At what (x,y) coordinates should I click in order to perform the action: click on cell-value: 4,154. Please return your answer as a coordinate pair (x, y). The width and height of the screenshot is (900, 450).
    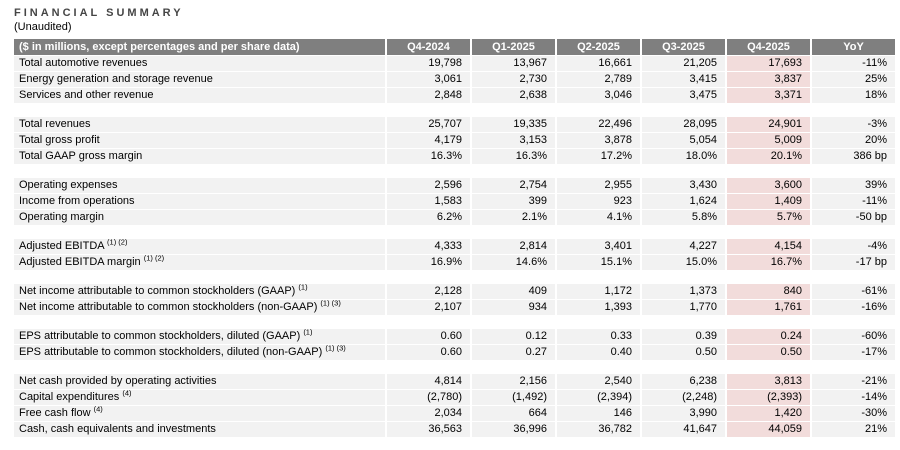
    Looking at the image, I should click on (768, 246).